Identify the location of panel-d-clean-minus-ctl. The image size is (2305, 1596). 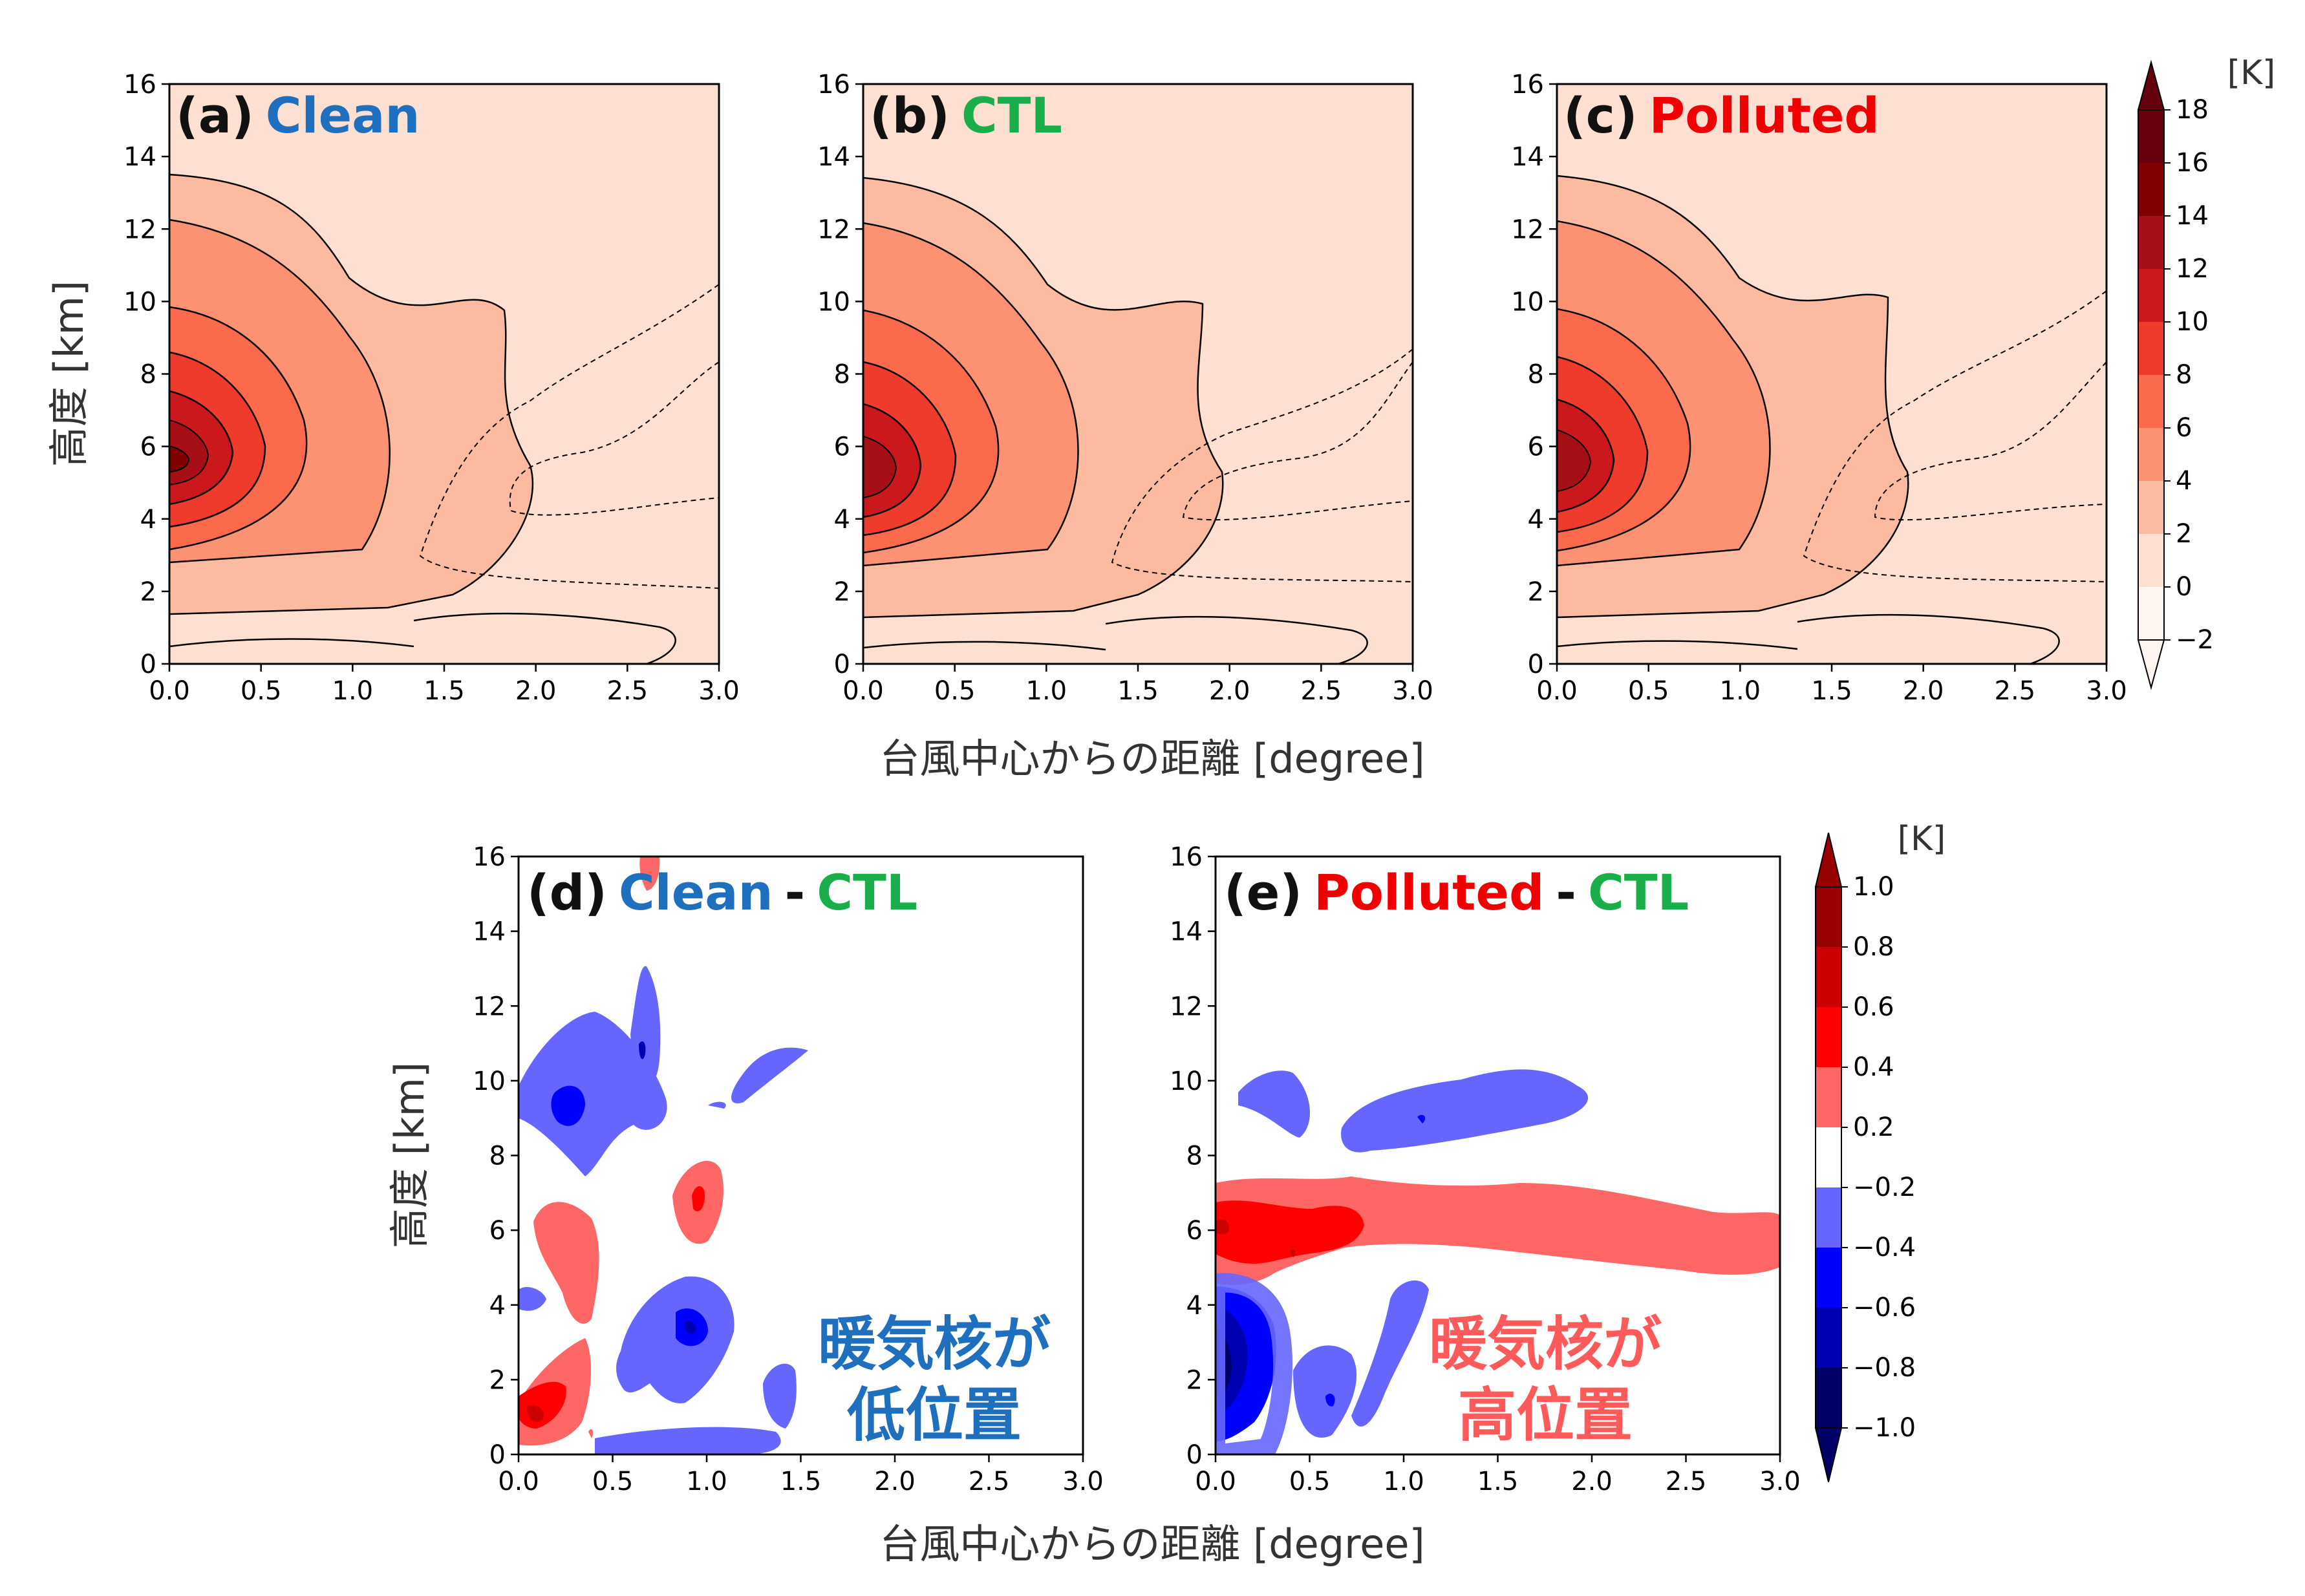
(801, 1156).